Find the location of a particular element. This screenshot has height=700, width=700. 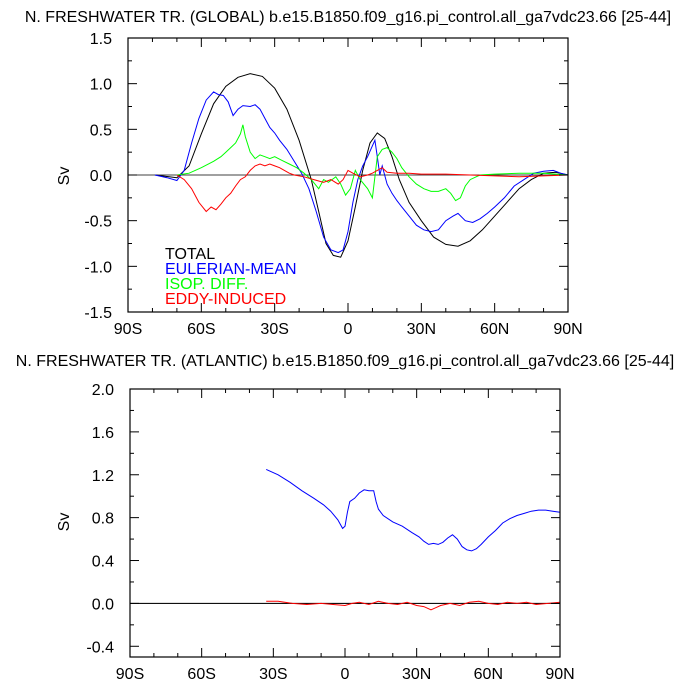

global-x-tick-label: 90N is located at coordinates (567, 329).